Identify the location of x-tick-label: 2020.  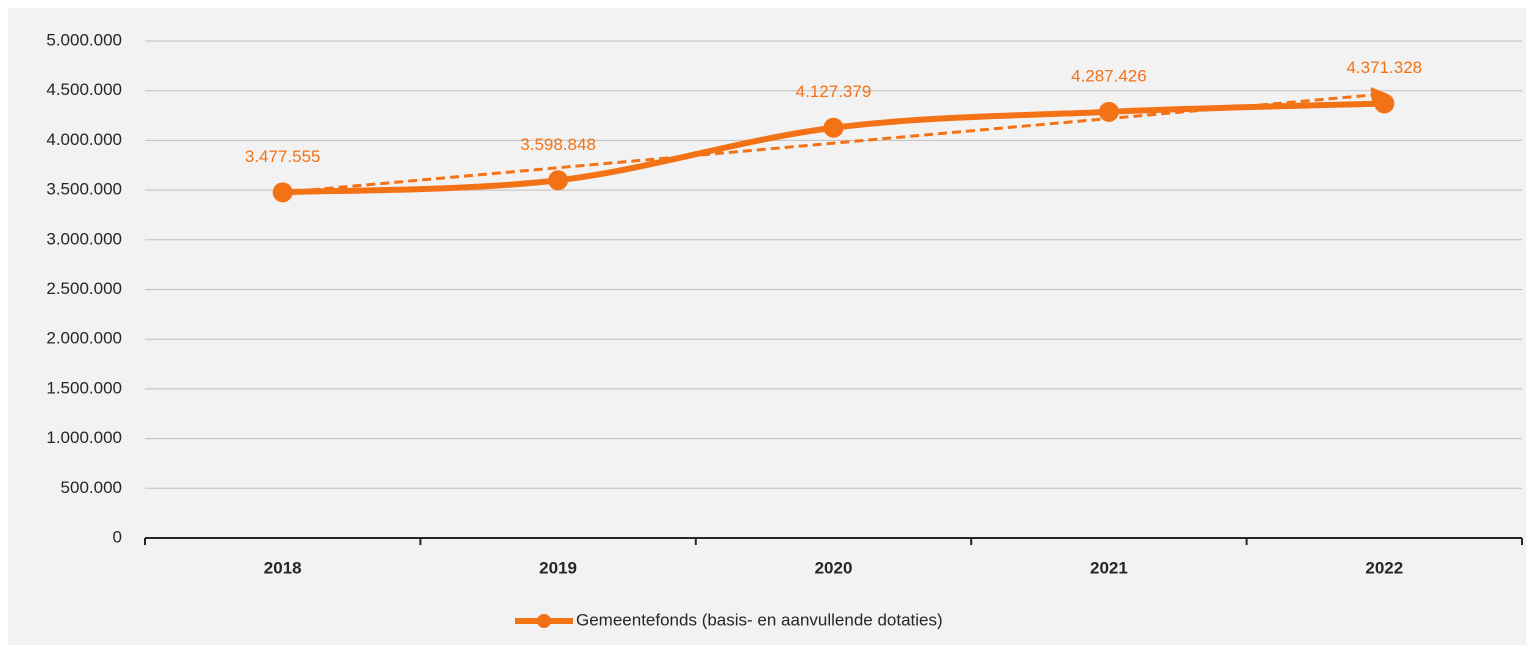
(834, 567).